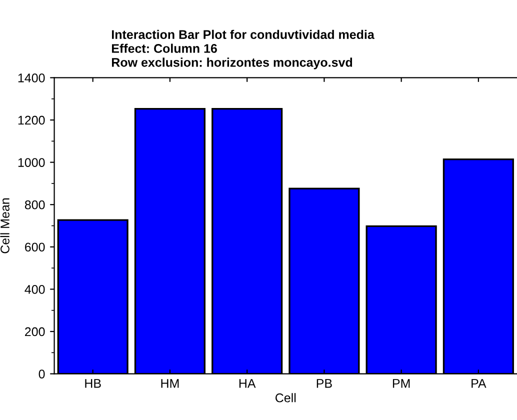 Image resolution: width=517 pixels, height=420 pixels. Describe the element at coordinates (5, 226) in the screenshot. I see `y-axis-title: Cell Mean` at that location.